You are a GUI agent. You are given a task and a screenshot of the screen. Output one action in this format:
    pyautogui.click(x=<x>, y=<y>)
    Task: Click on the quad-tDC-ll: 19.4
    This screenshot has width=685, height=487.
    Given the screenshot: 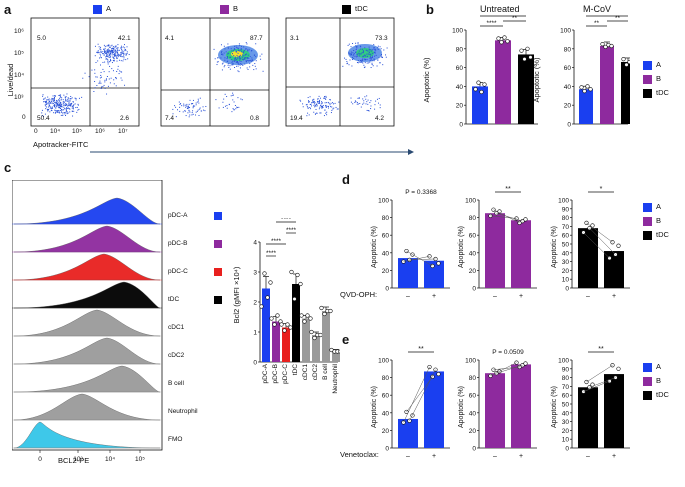 What is the action you would take?
    pyautogui.click(x=296, y=118)
    